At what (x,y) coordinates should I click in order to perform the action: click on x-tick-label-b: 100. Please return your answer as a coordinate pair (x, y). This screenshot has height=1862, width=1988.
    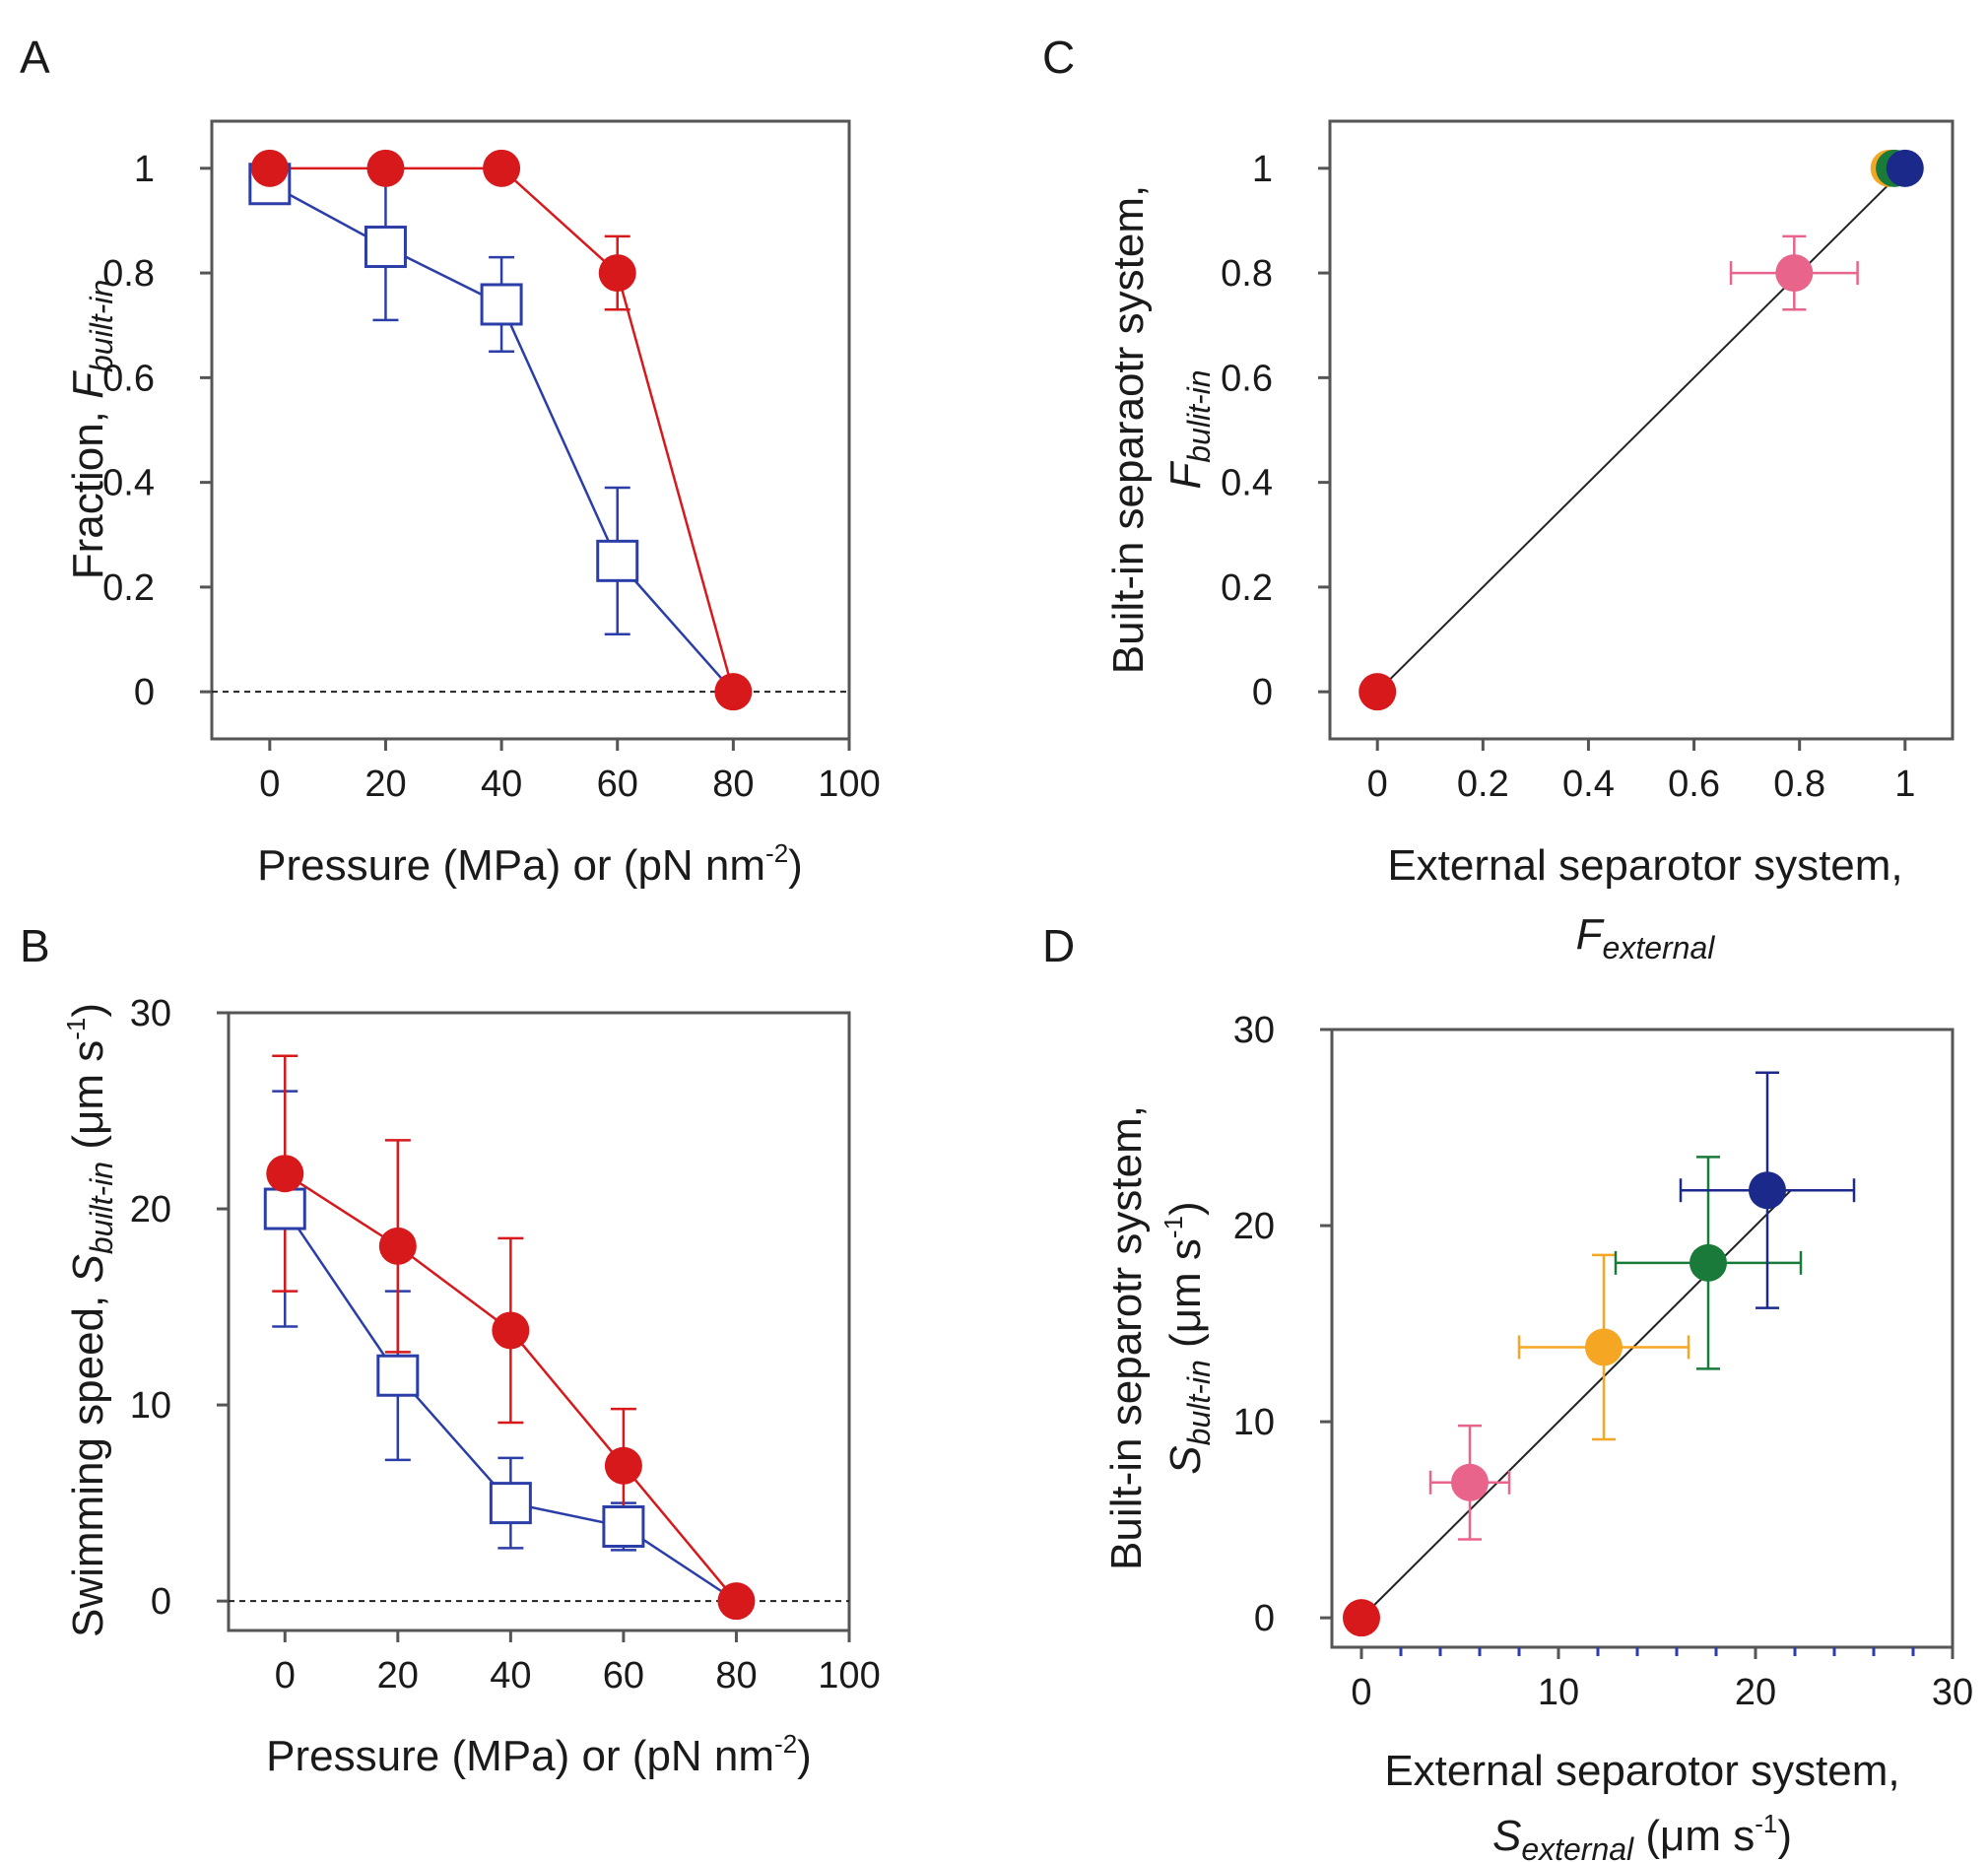
    Looking at the image, I should click on (849, 1675).